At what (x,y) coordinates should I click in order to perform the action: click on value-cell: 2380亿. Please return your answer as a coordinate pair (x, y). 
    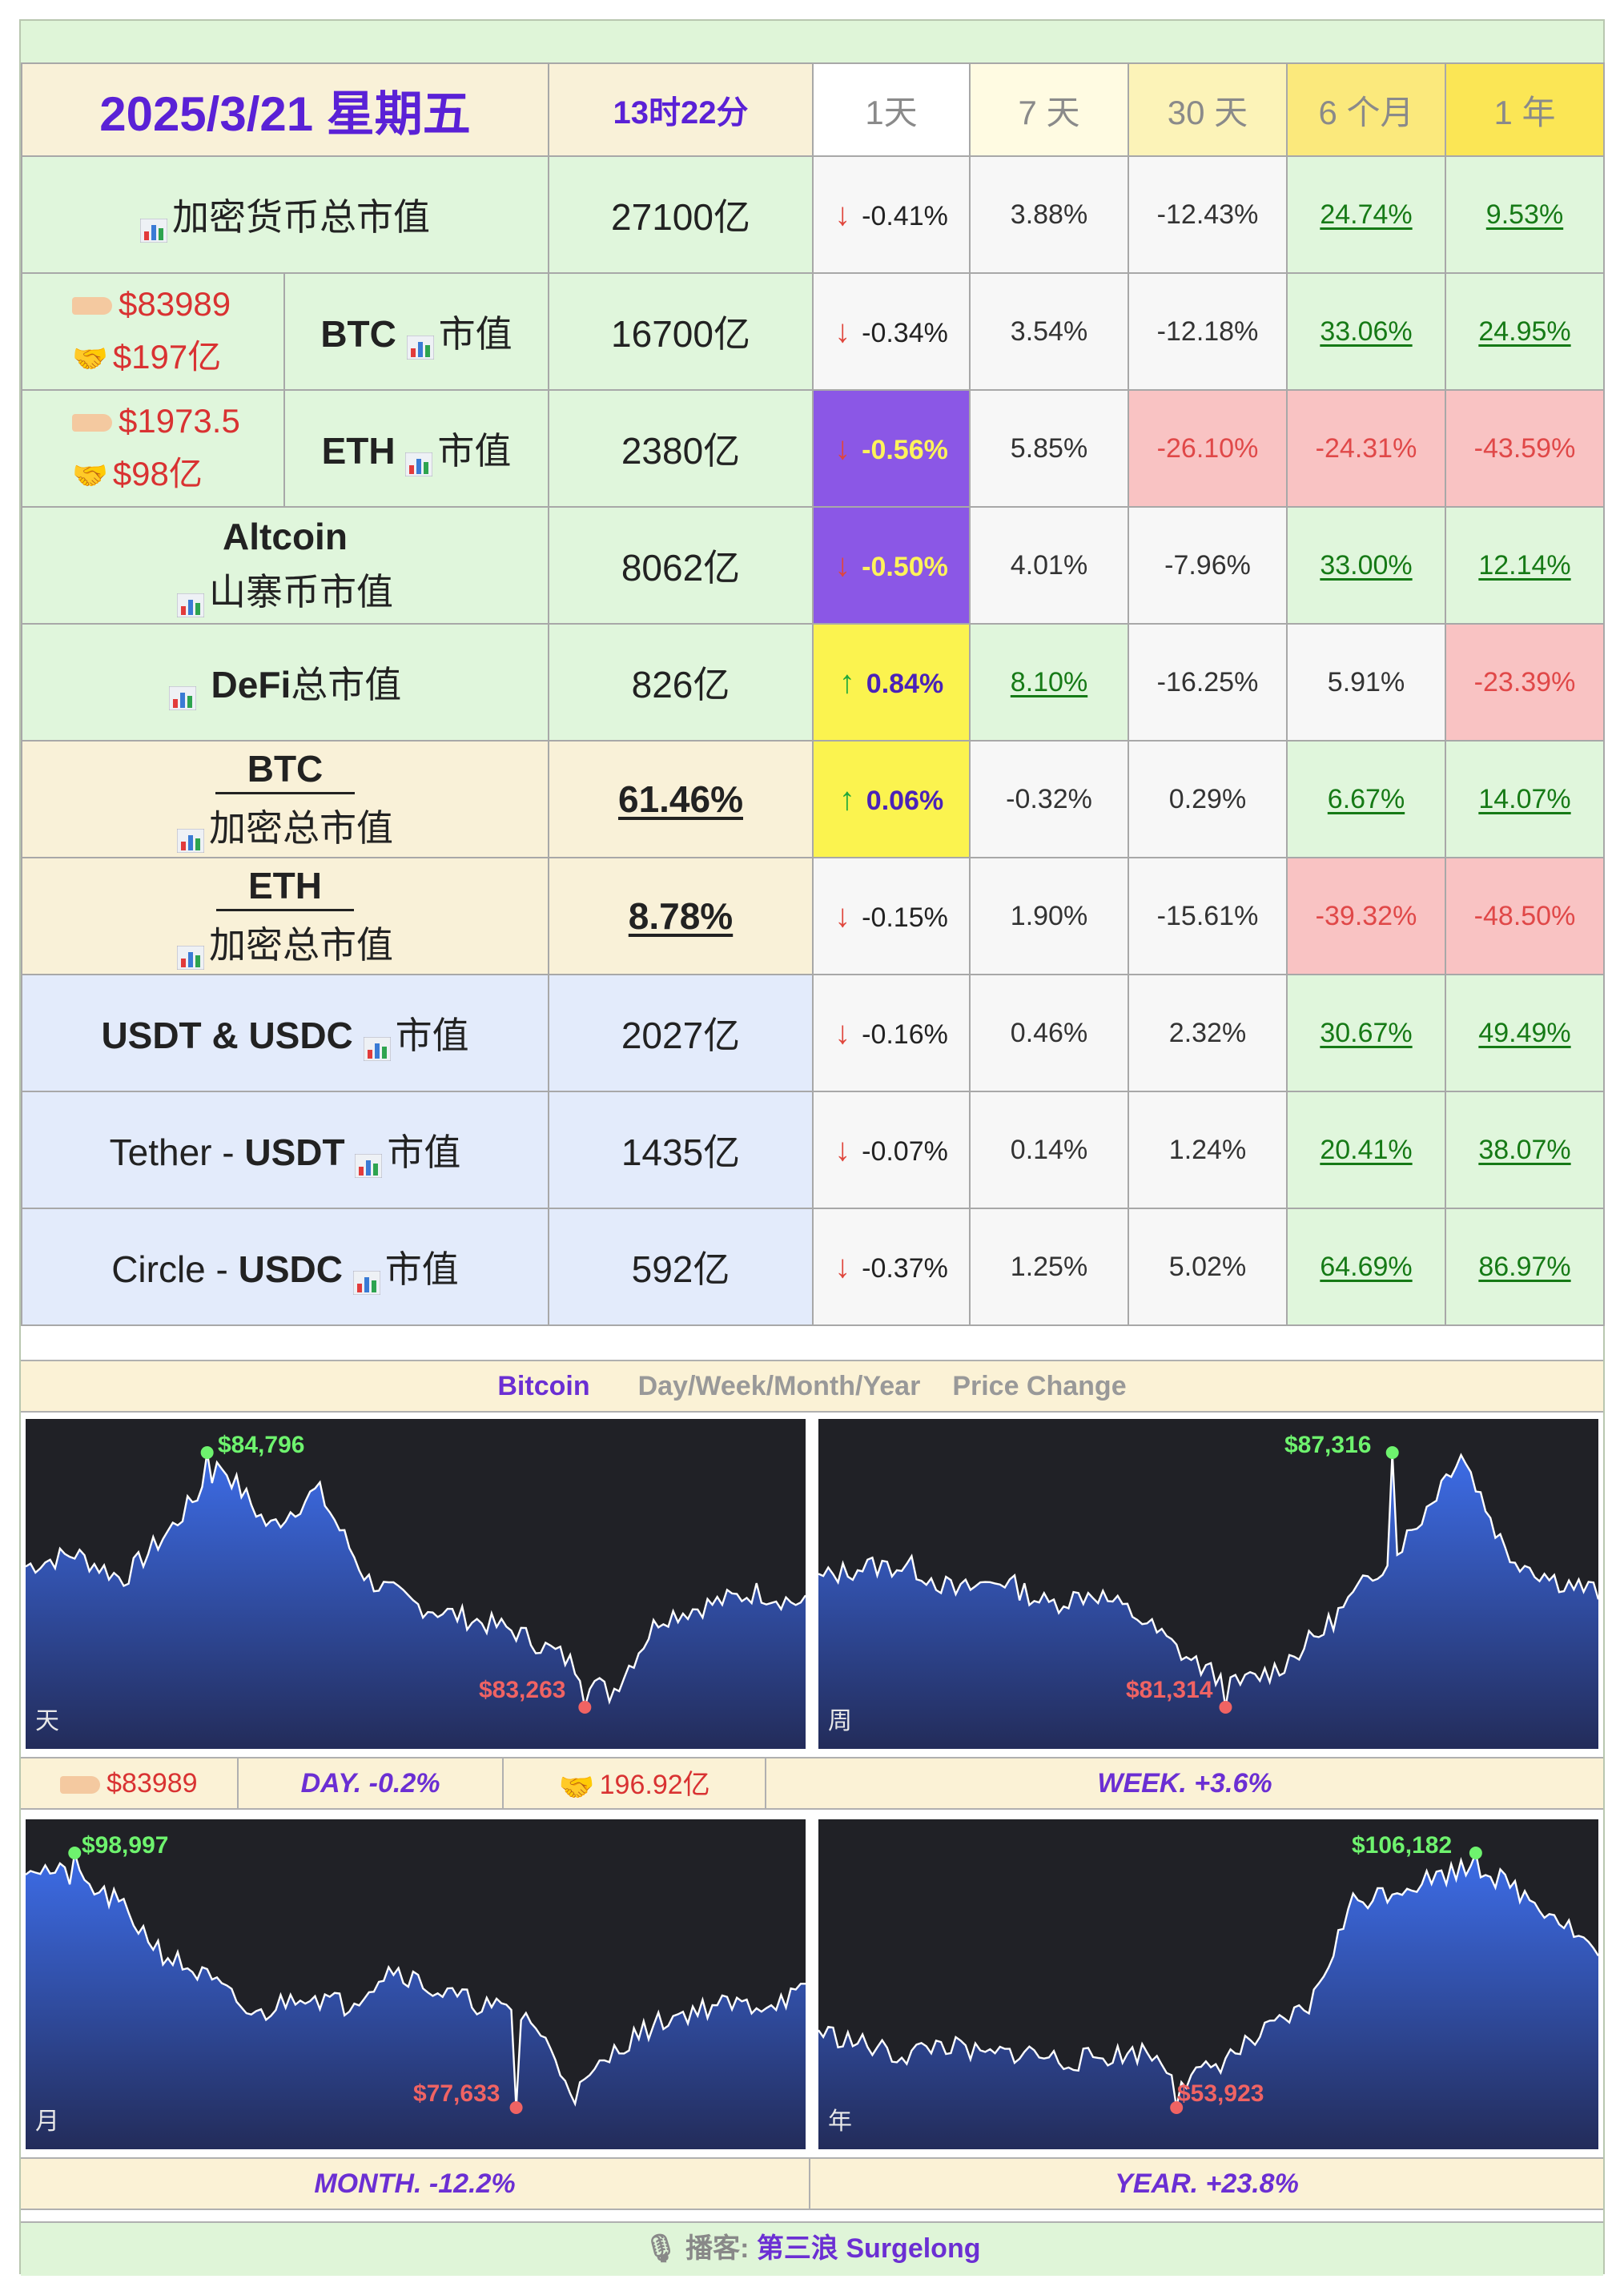
    Looking at the image, I should click on (681, 448).